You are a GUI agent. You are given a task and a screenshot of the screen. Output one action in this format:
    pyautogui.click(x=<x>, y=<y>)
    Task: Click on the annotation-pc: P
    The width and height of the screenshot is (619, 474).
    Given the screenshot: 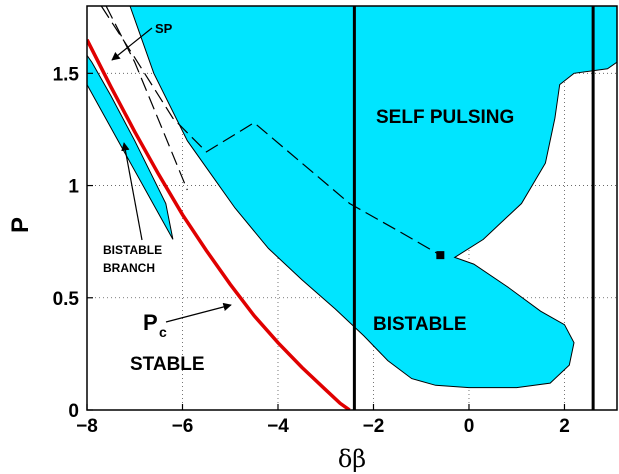 What is the action you would take?
    pyautogui.click(x=150, y=322)
    